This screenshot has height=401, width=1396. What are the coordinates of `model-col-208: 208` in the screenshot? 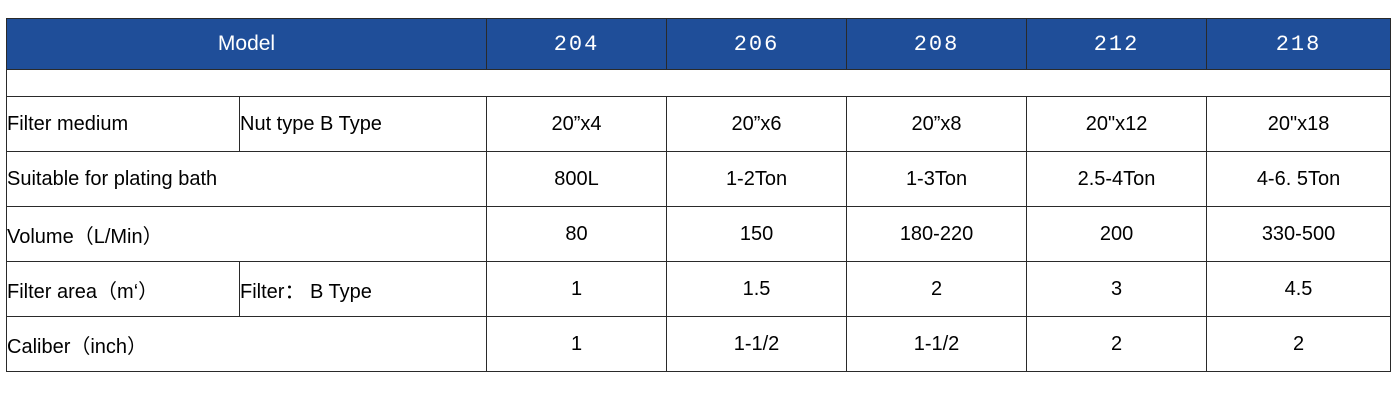 It's located at (937, 44).